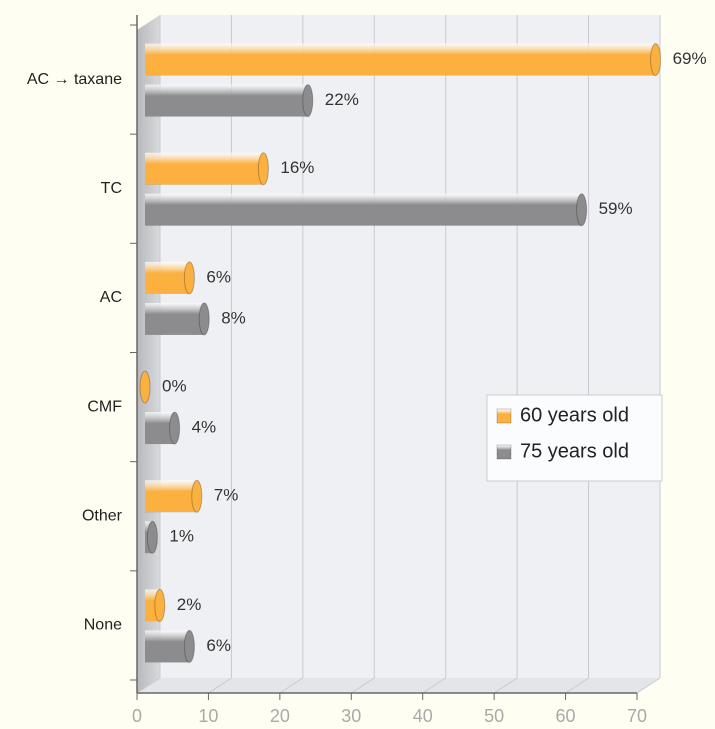  What do you see at coordinates (616, 208) in the screenshot?
I see `data-label: 59%` at bounding box center [616, 208].